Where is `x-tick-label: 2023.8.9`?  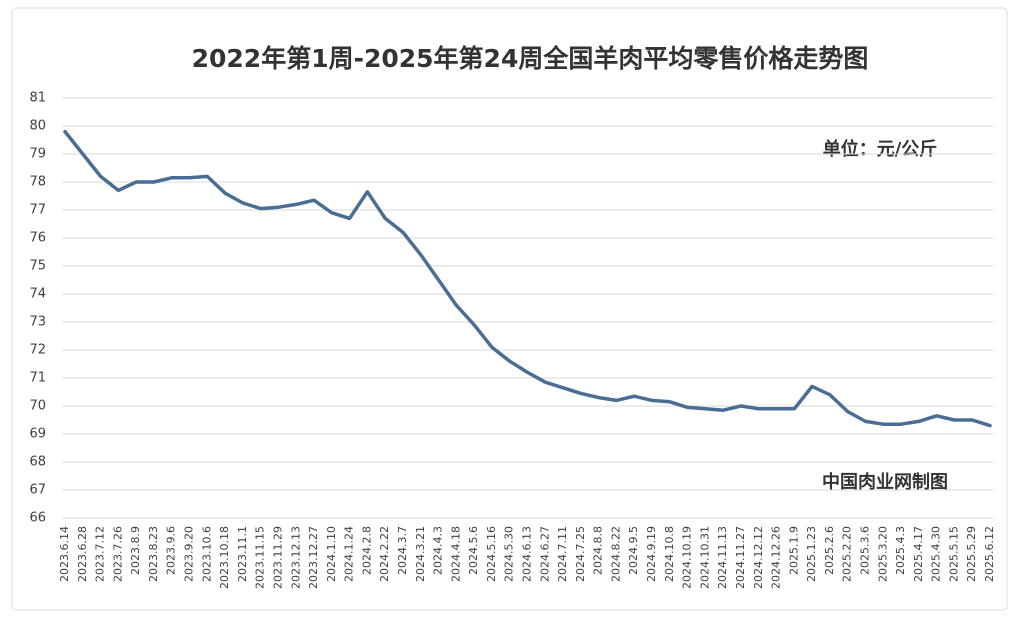 x-tick-label: 2023.8.9 is located at coordinates (135, 550).